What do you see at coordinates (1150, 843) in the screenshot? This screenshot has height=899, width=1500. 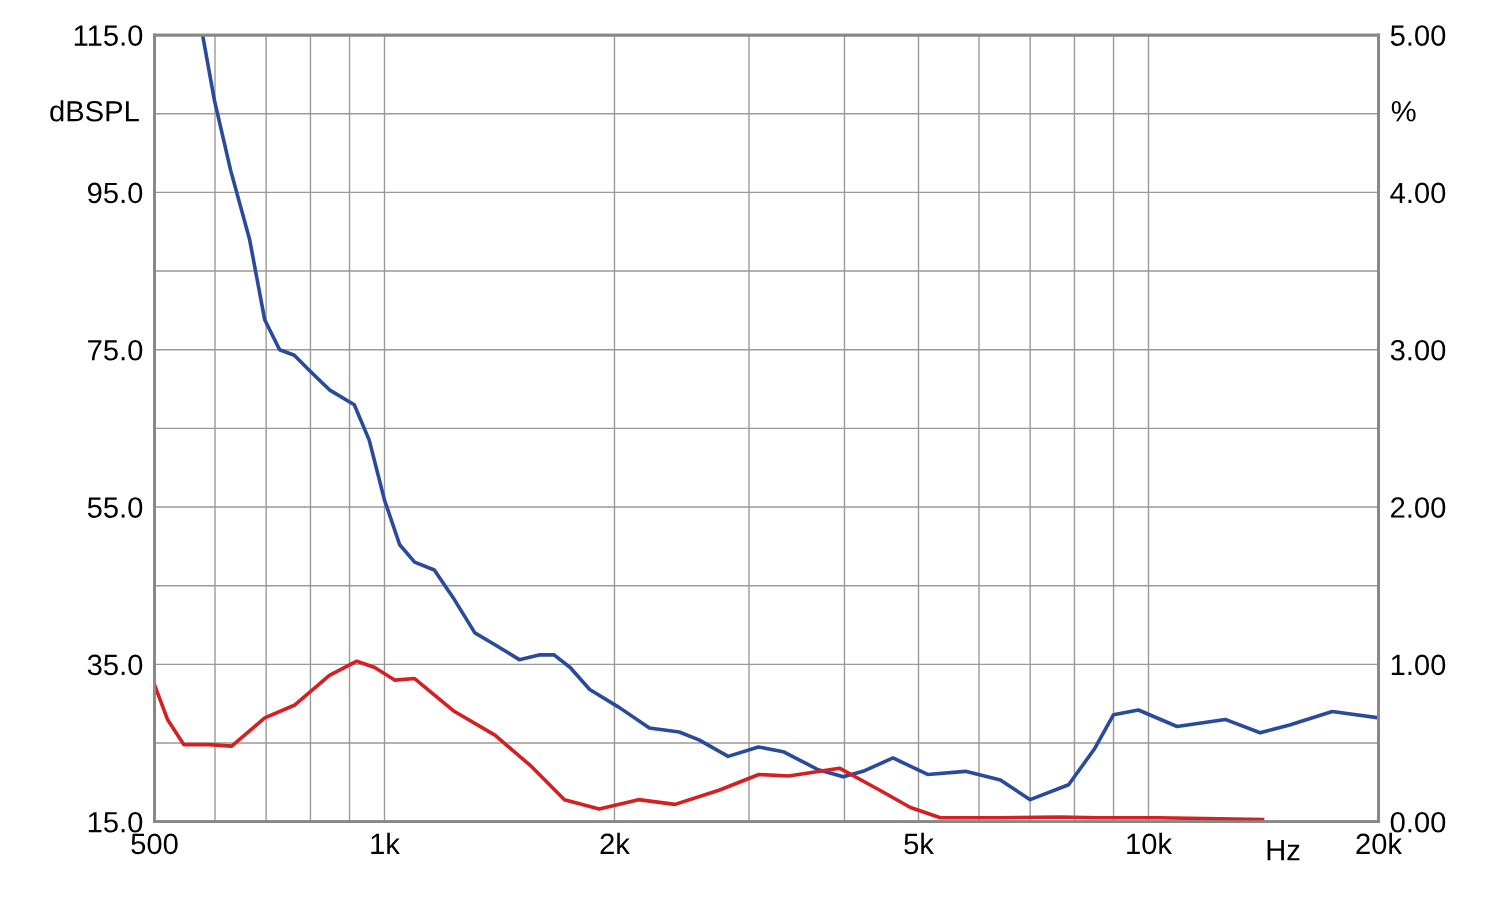 I see `x-tick-label: 10k` at bounding box center [1150, 843].